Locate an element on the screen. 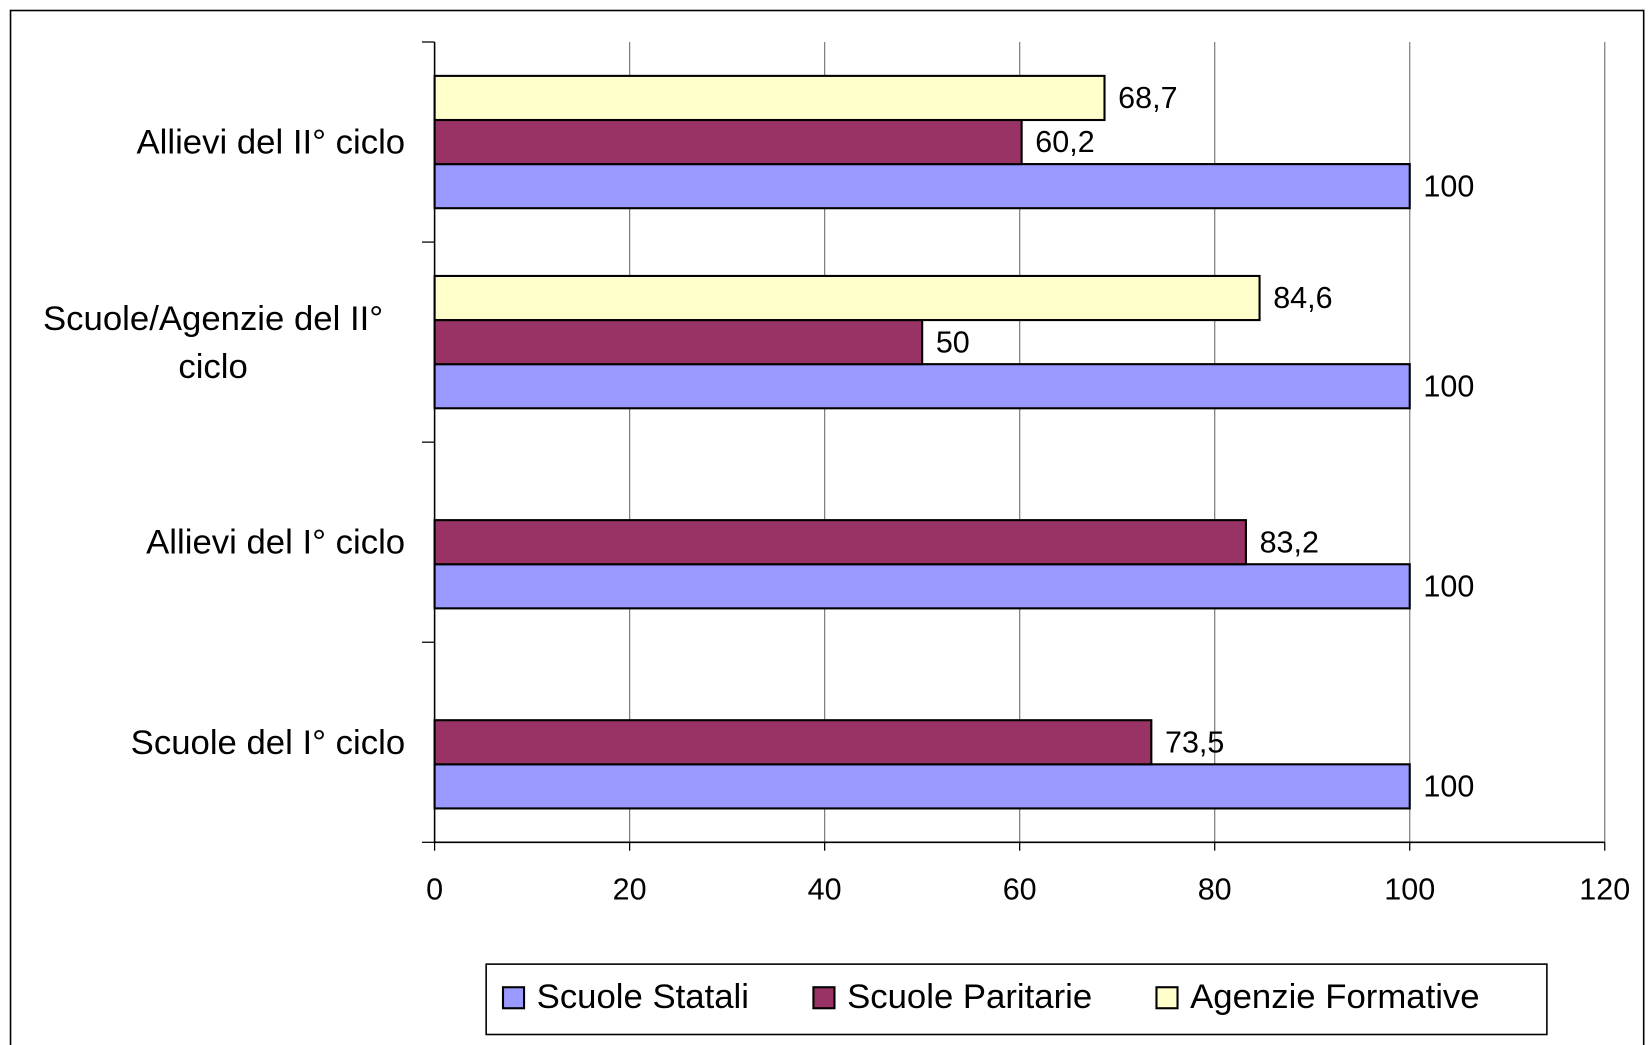 The width and height of the screenshot is (1650, 1045). legend-label: Scuole Statali is located at coordinates (643, 997).